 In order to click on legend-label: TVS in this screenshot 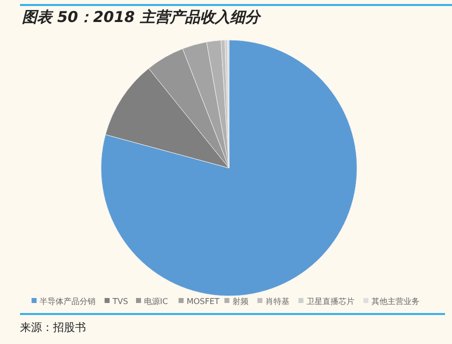, I will do `click(120, 301)`.